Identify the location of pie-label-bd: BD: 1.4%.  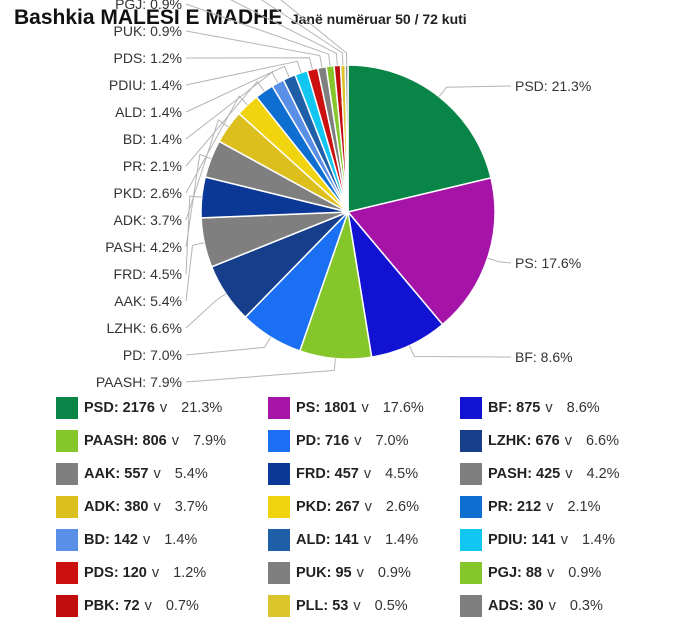
(152, 139).